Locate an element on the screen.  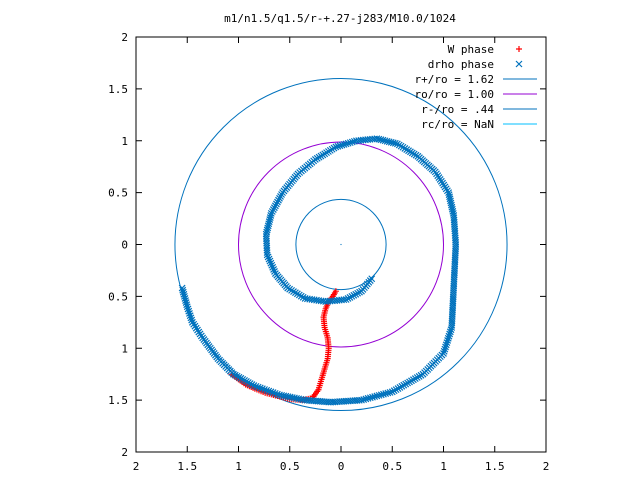
reference-circle is located at coordinates (341, 244).